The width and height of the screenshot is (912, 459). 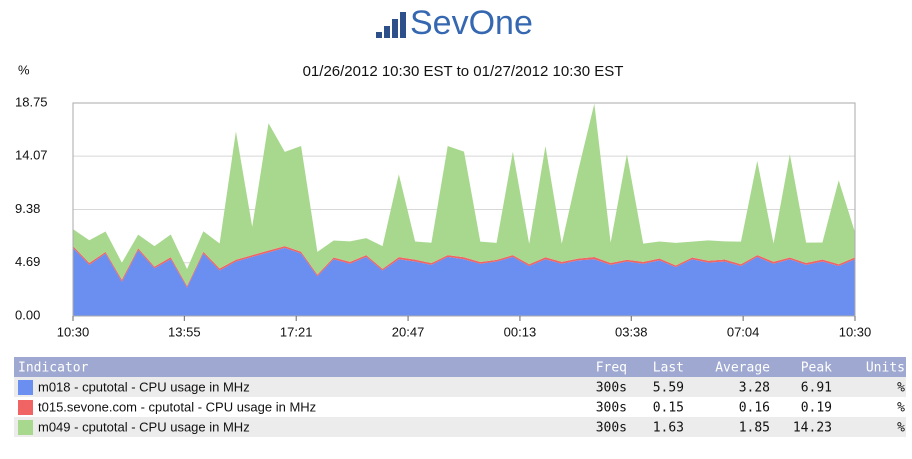 I want to click on table-cell: 0.15, so click(x=668, y=408).